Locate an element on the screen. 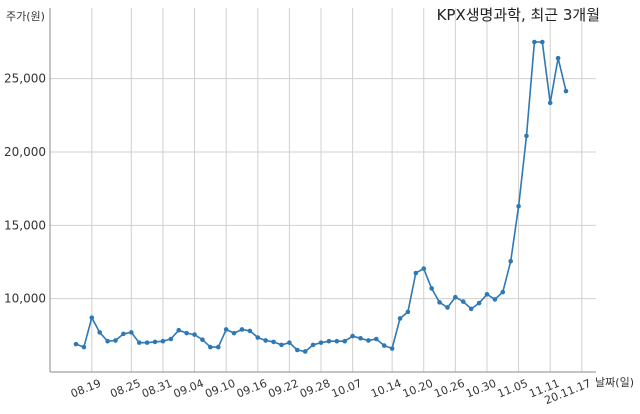 The image size is (640, 414). chart-title: KPX생명과학, 최근 3개월 is located at coordinates (518, 15).